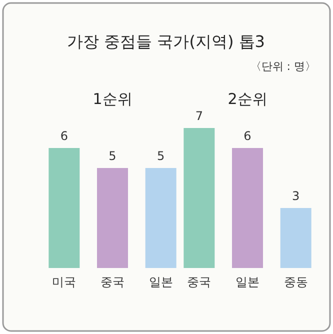  What do you see at coordinates (283, 66) in the screenshot?
I see `text: 〈단위 : 명〉` at bounding box center [283, 66].